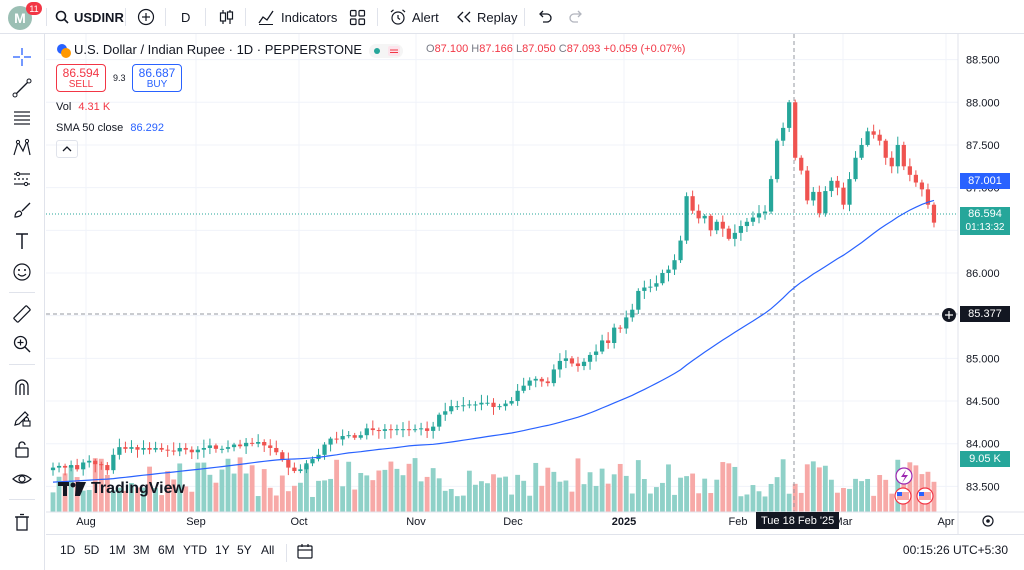 This screenshot has width=1024, height=570. Describe the element at coordinates (386, 51) in the screenshot. I see `market-status-icon` at that location.